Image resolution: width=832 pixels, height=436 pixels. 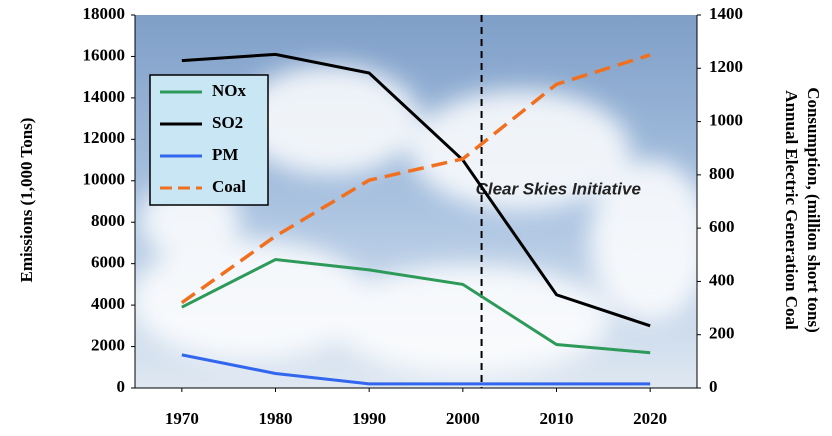 What do you see at coordinates (121, 386) in the screenshot?
I see `y-tick-label: 0` at bounding box center [121, 386].